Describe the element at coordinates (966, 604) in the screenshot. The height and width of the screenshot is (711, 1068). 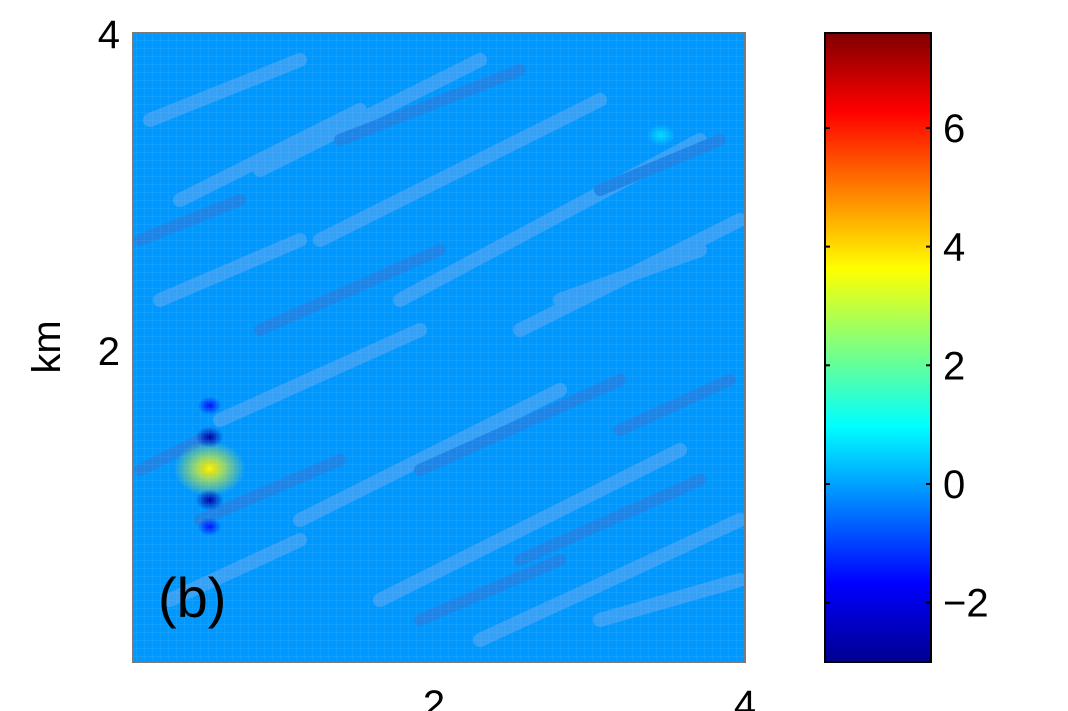
I see `colorbar-tick-label: −2` at that location.